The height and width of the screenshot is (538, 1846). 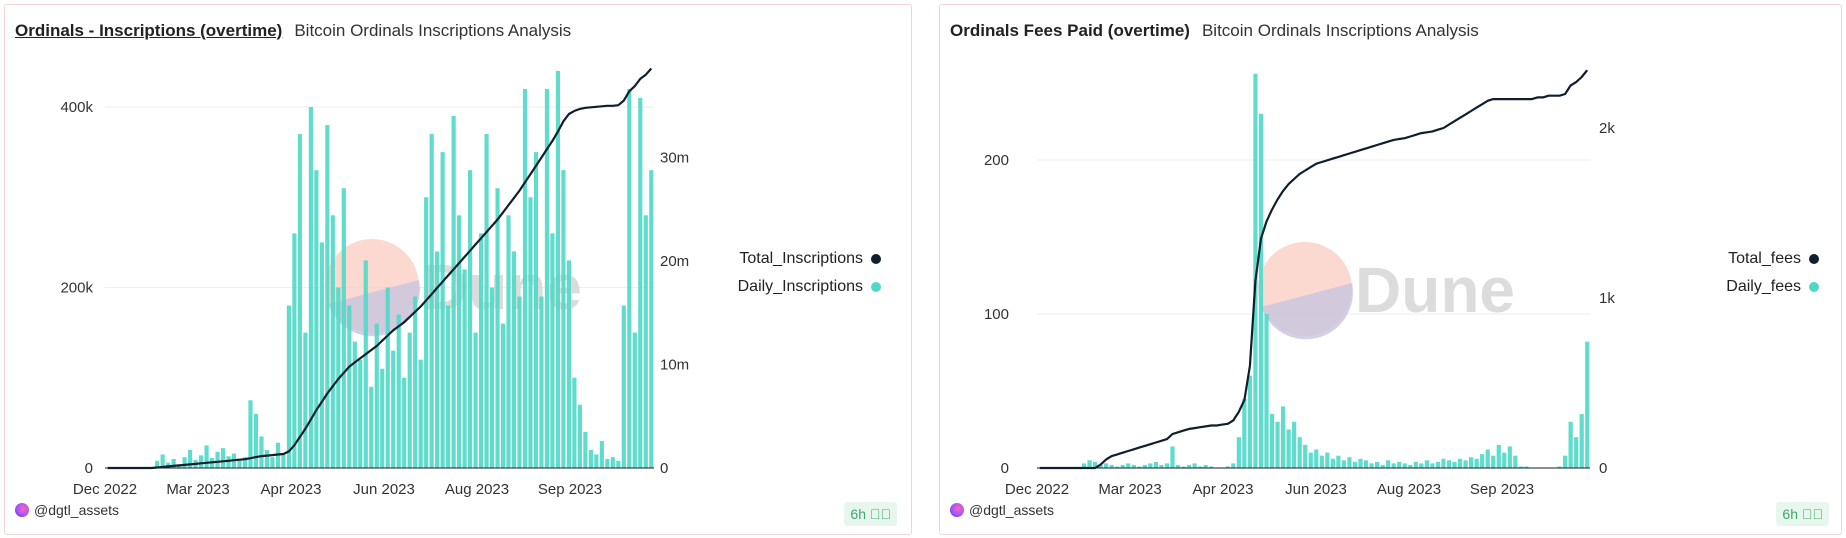 I want to click on x-axis-tick: Dec 2022, so click(x=105, y=489).